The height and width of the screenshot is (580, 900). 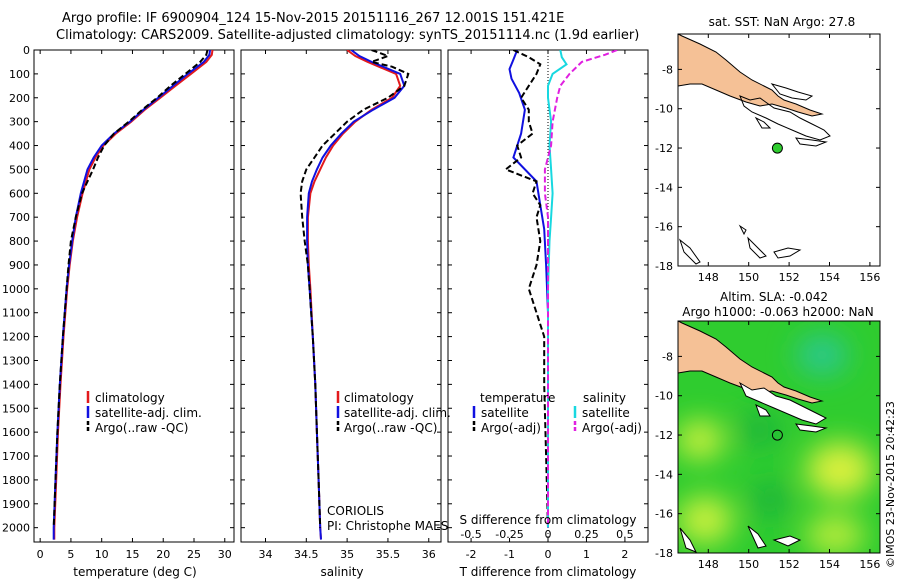 What do you see at coordinates (777, 435) in the screenshot?
I see `sla-argo-position` at bounding box center [777, 435].